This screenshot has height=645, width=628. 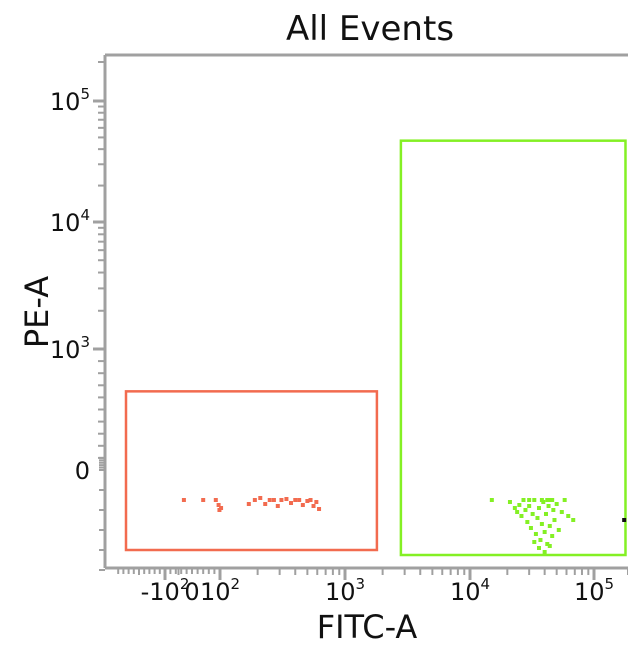 I want to click on x-axis-minor-ticks, so click(x=372, y=574).